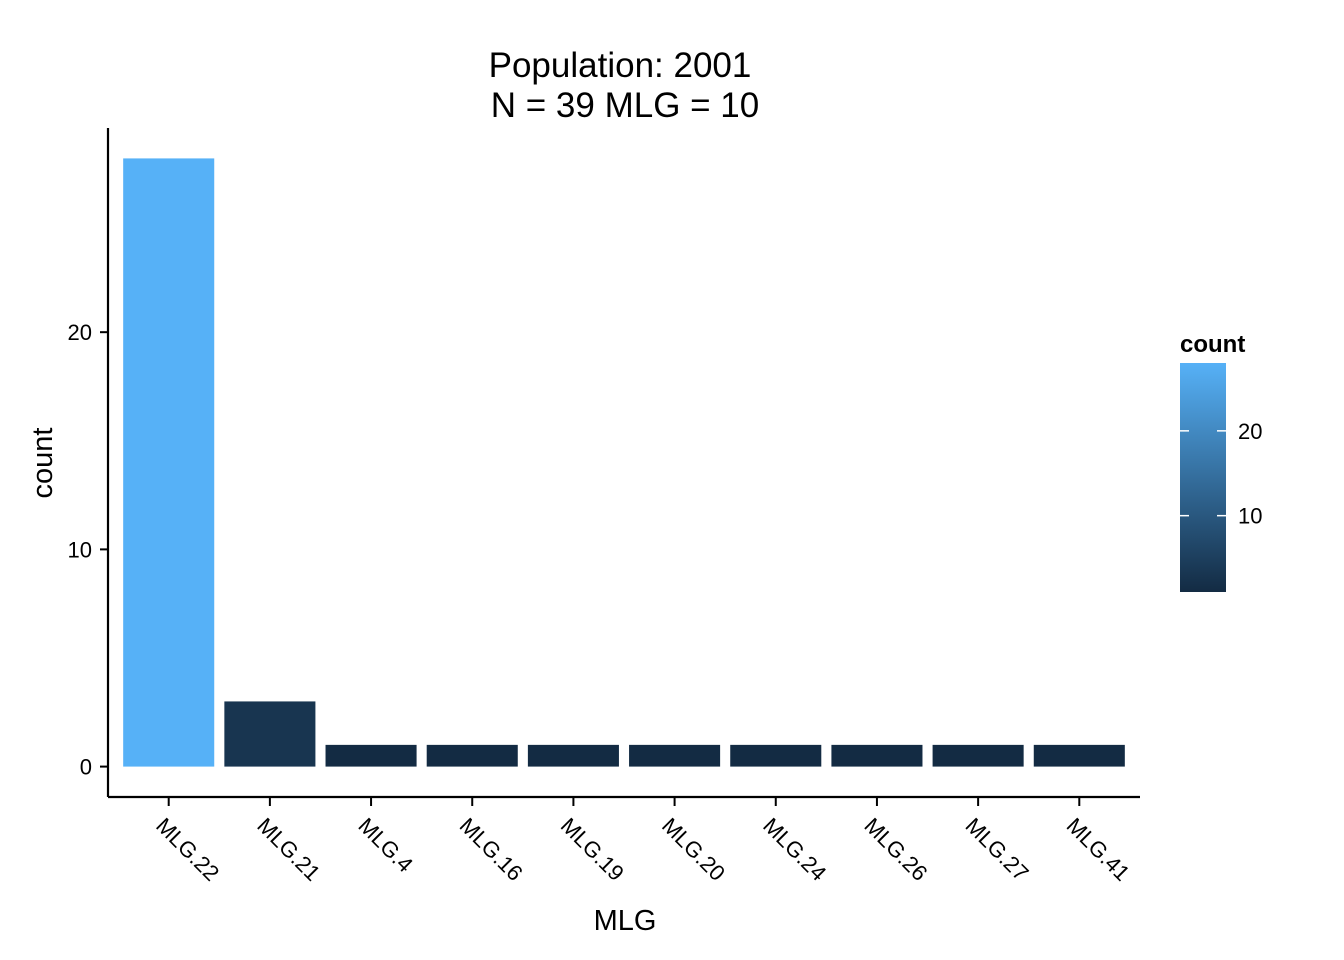  What do you see at coordinates (1212, 344) in the screenshot?
I see `legend-title: count` at bounding box center [1212, 344].